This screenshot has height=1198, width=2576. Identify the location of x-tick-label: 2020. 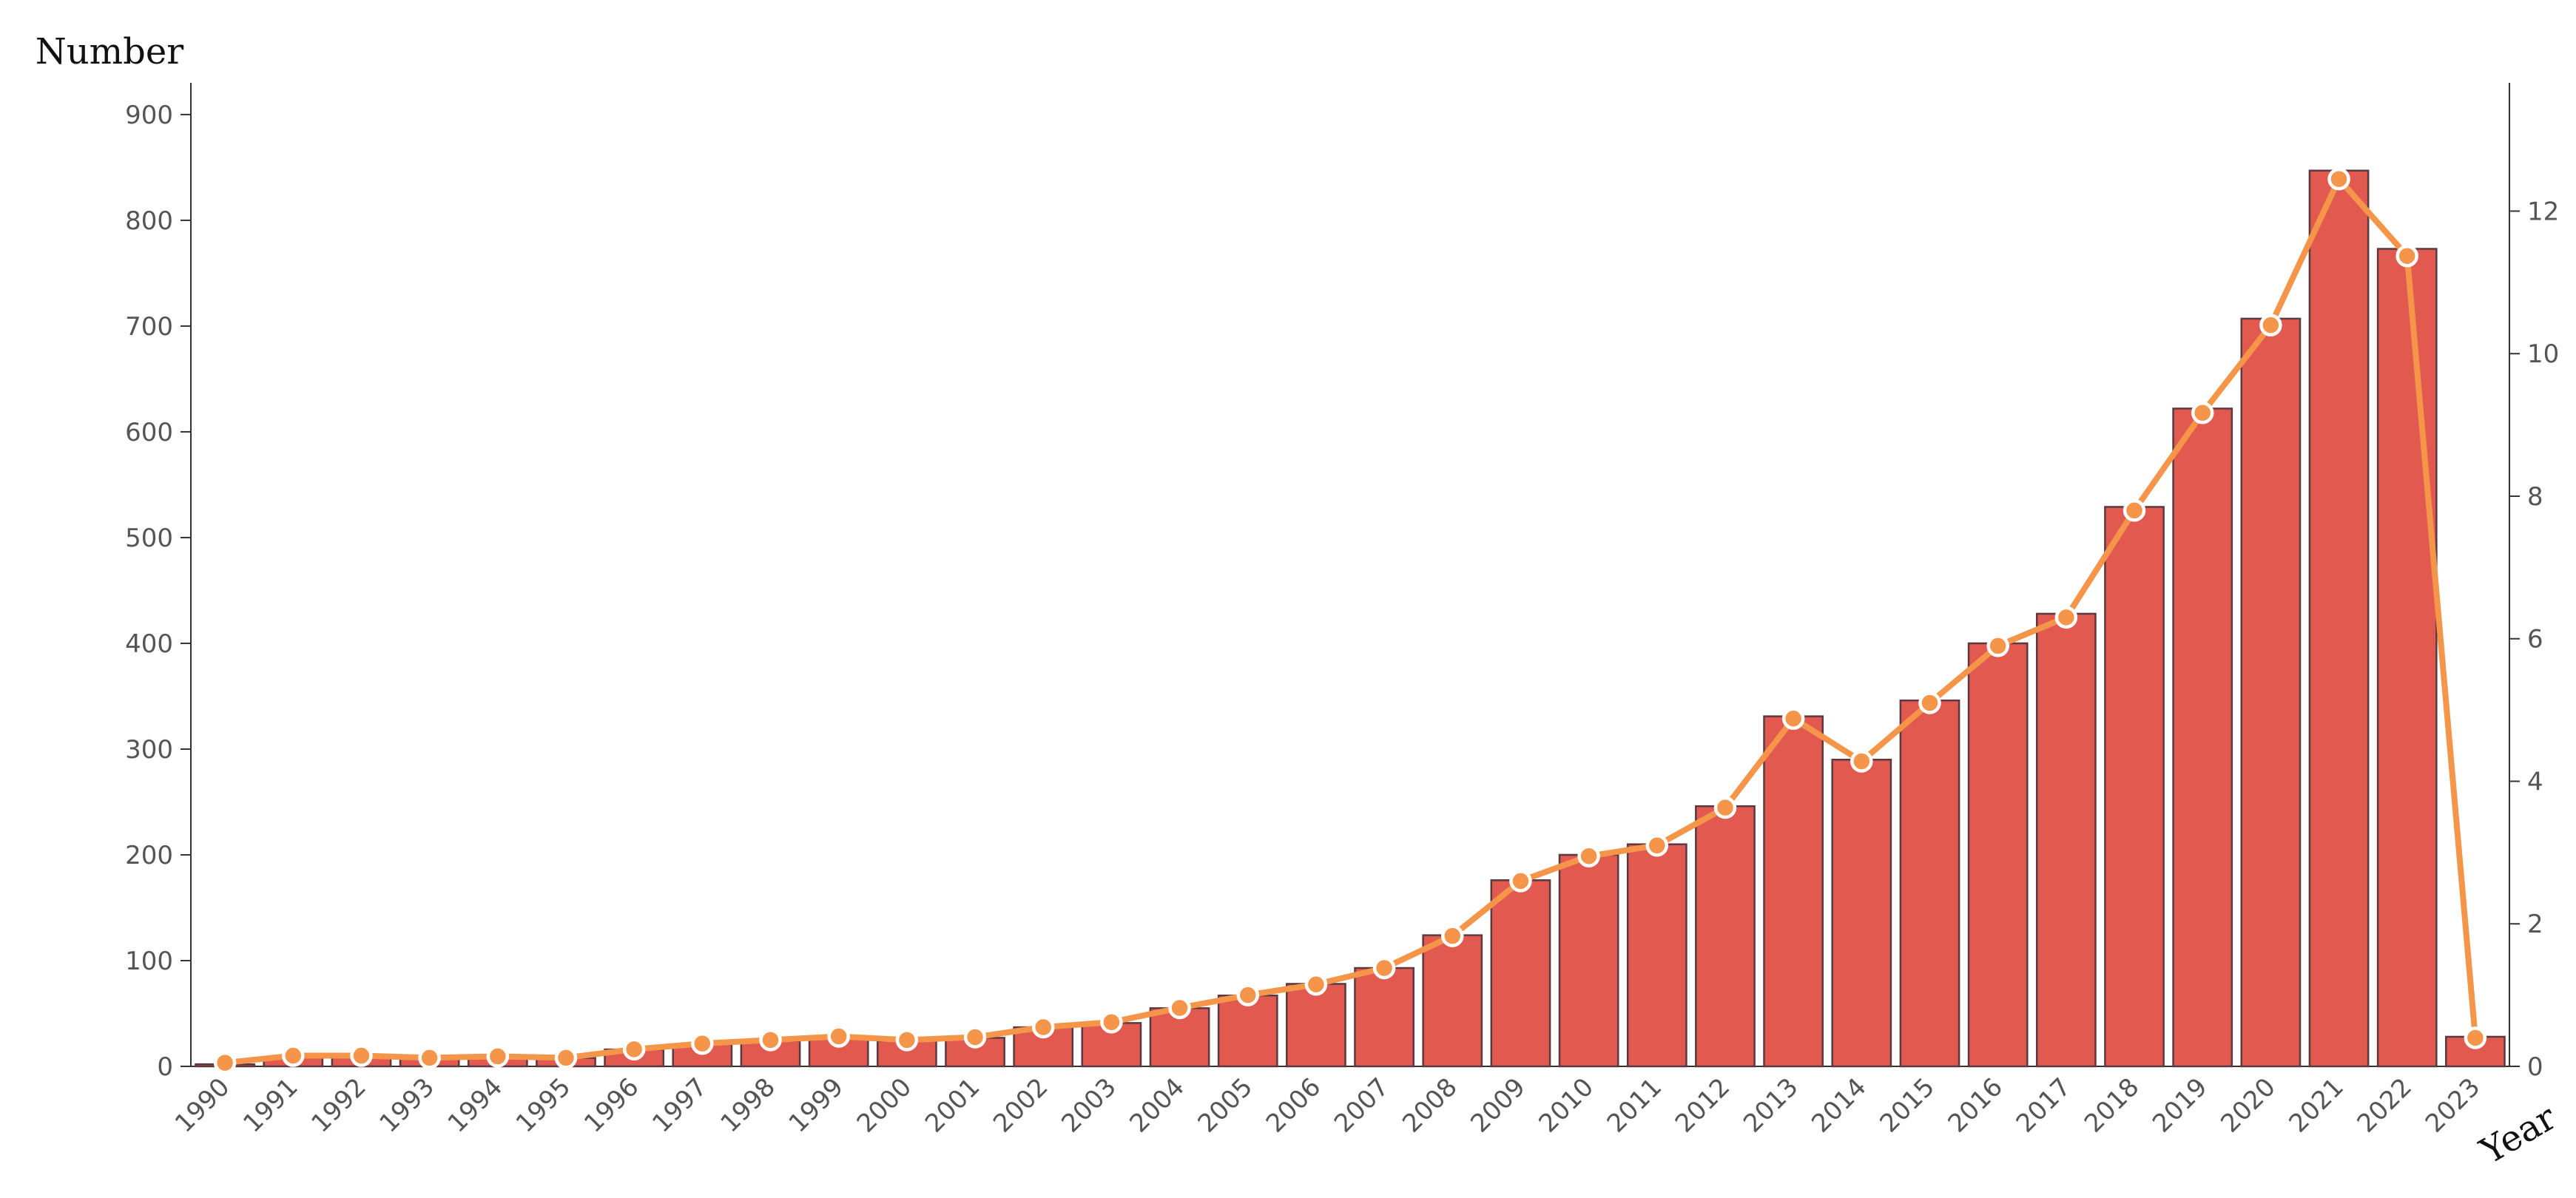
(2248, 1105).